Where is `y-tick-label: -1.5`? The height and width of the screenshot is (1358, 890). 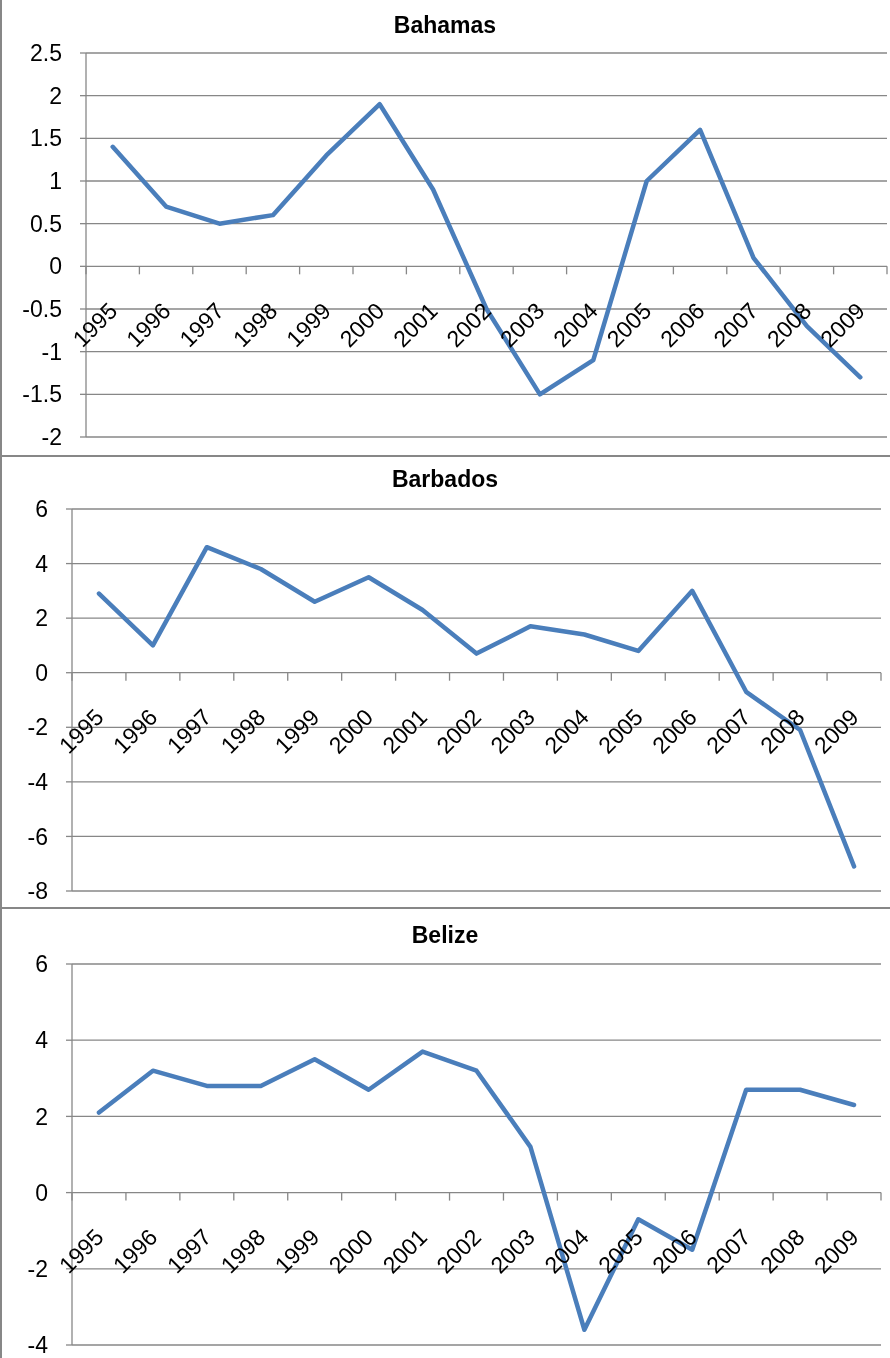
y-tick-label: -1.5 is located at coordinates (42, 394).